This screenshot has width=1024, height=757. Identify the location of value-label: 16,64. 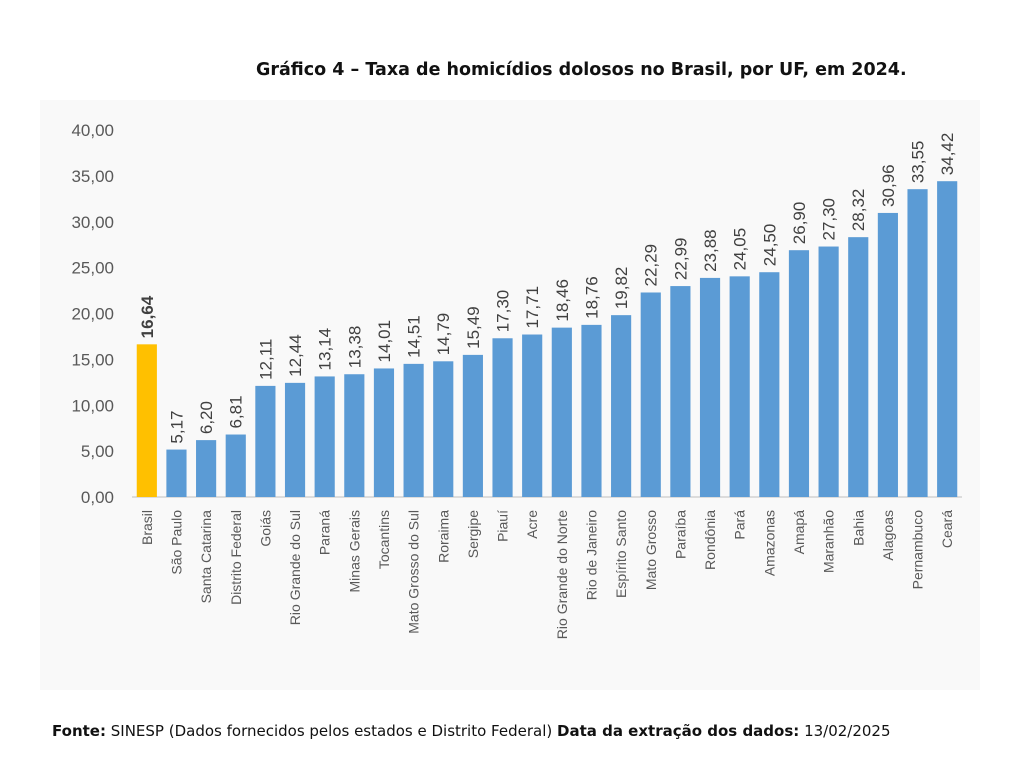
(147, 316).